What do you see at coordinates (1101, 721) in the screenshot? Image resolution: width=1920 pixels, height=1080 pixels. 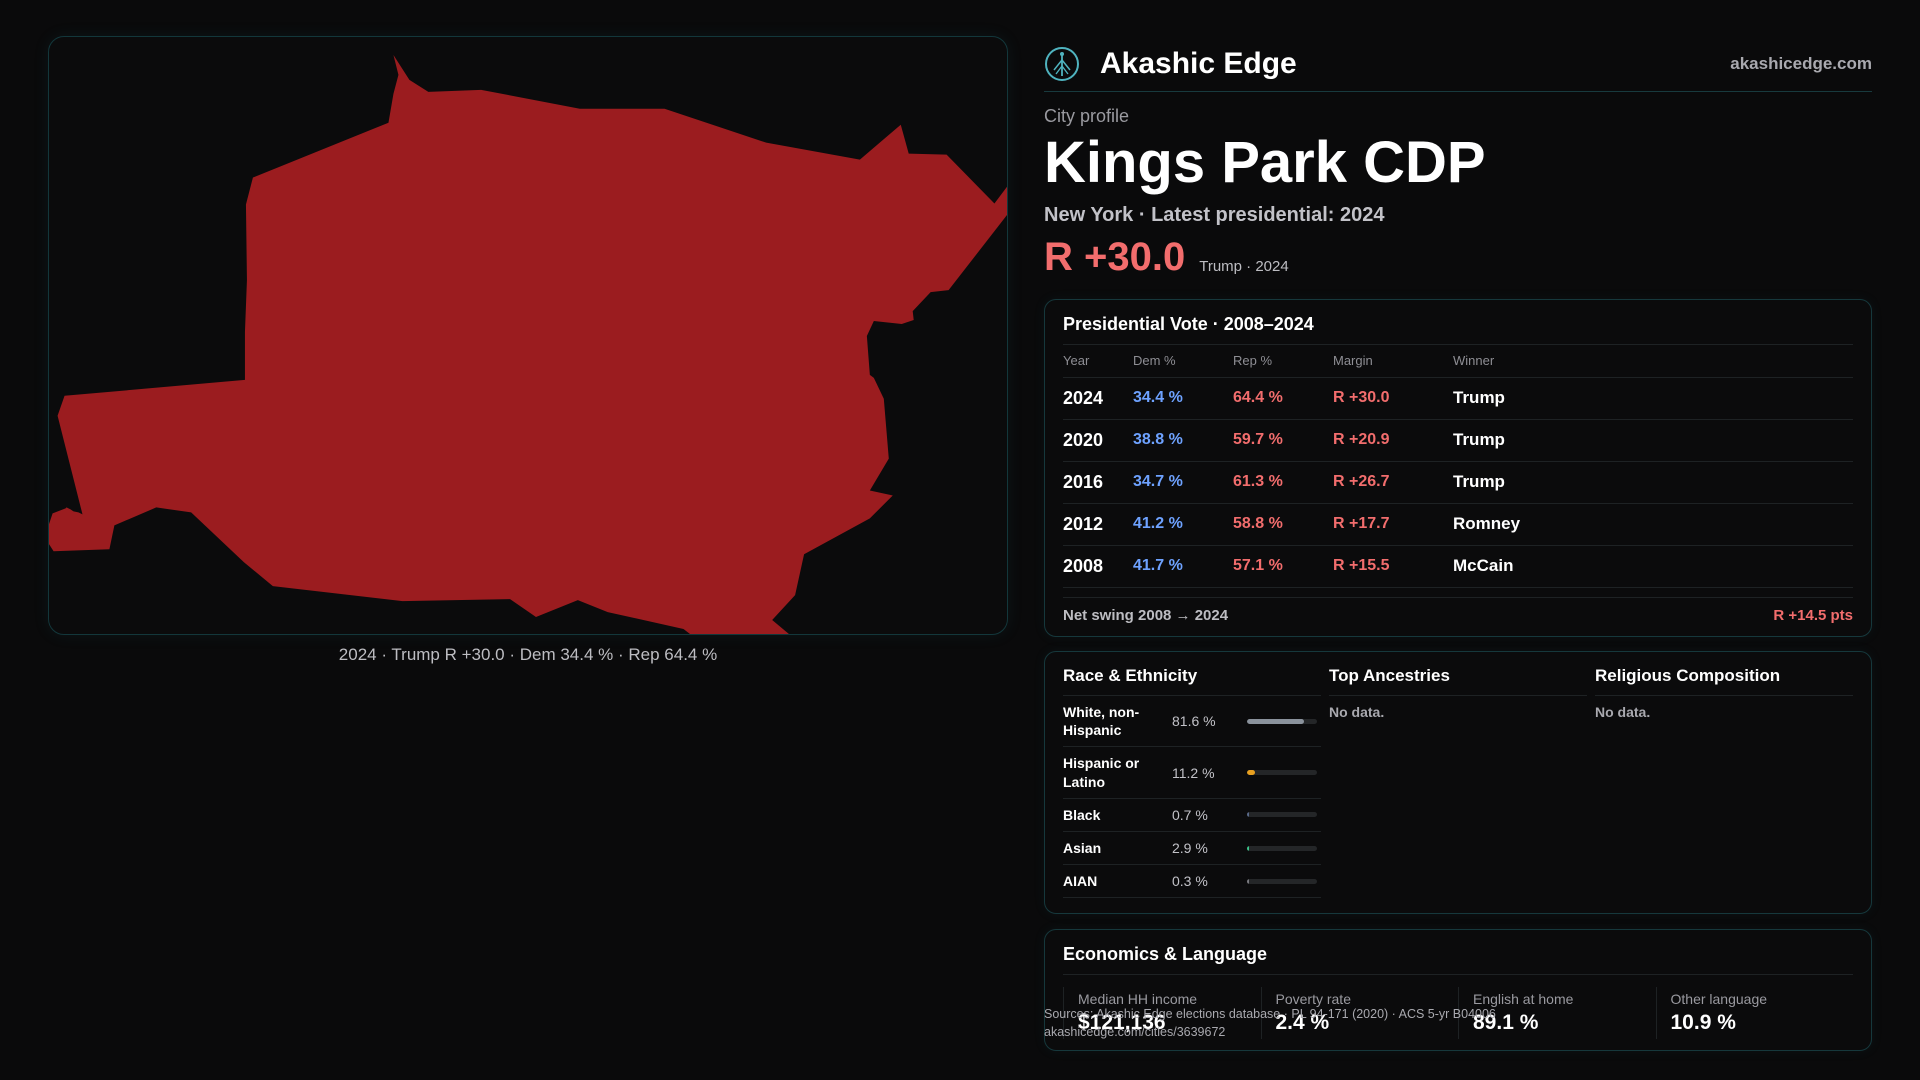 I see `race-label: White, non-Hispanic` at bounding box center [1101, 721].